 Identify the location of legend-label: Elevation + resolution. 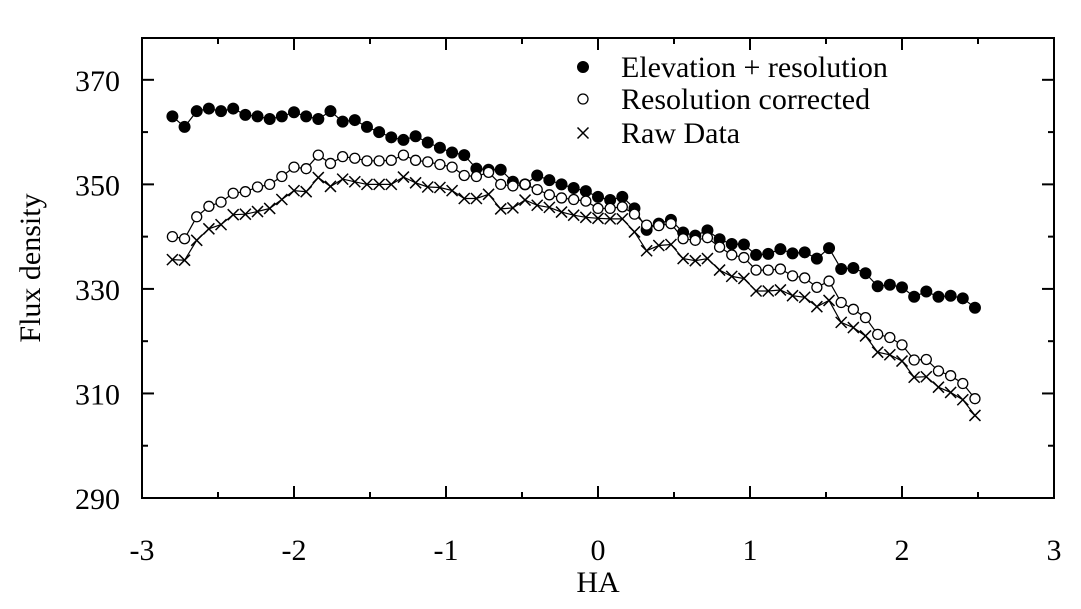
(754, 67).